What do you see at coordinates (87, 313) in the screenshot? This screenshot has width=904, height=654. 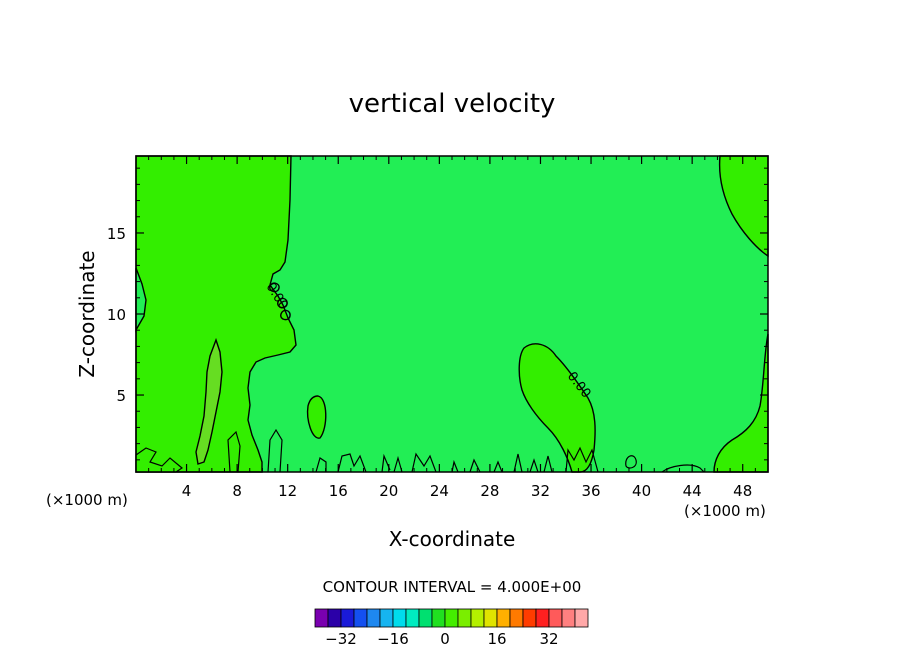 I see `y-axis-label: Z-coordinate` at bounding box center [87, 313].